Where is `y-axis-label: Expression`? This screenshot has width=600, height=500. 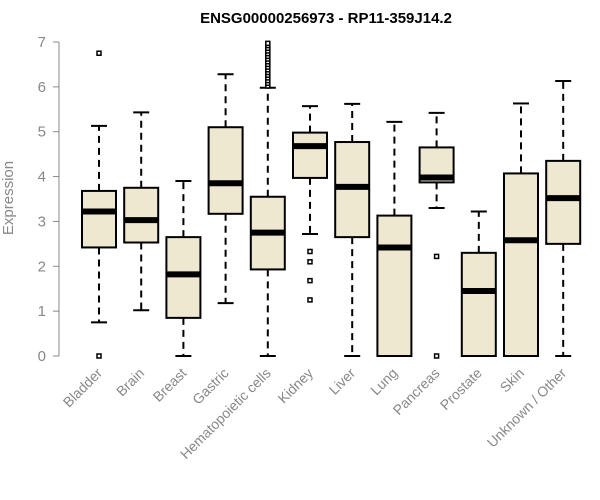 y-axis-label: Expression is located at coordinates (8, 198).